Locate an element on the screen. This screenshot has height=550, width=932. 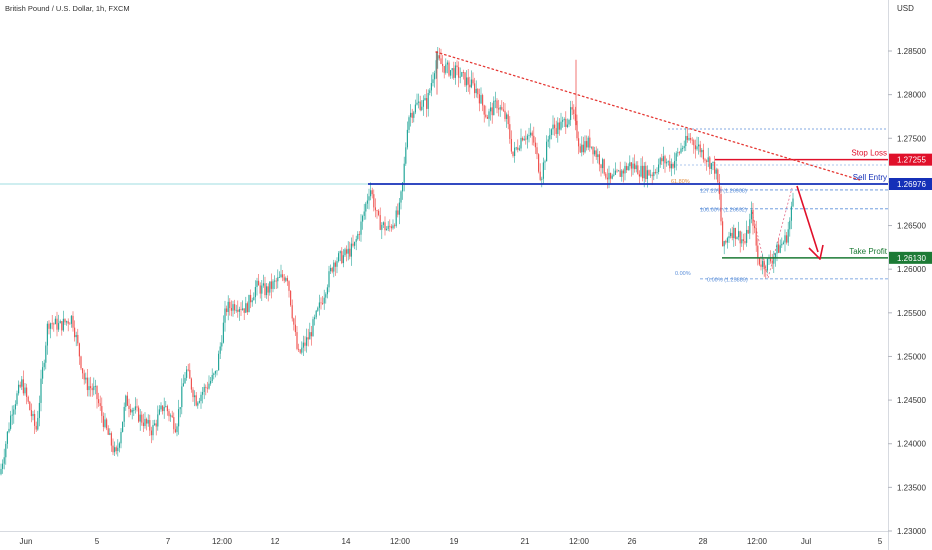
x-tick-label: Jul is located at coordinates (806, 541).